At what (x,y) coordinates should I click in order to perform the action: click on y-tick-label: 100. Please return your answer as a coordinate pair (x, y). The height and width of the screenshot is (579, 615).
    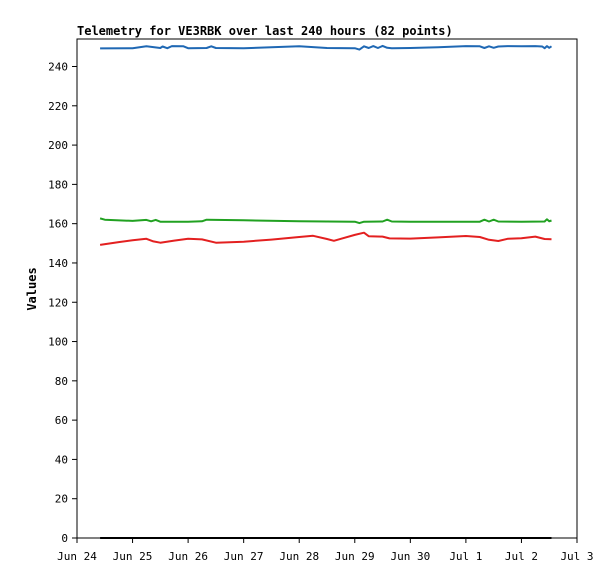
    Looking at the image, I should click on (58, 342).